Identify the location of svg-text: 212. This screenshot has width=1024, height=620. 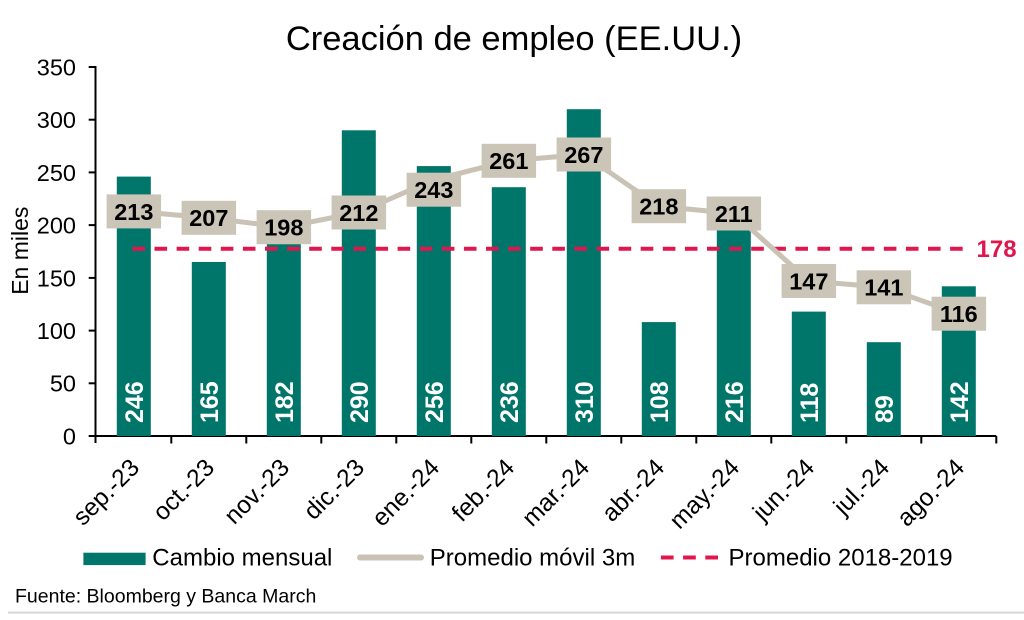
(358, 213).